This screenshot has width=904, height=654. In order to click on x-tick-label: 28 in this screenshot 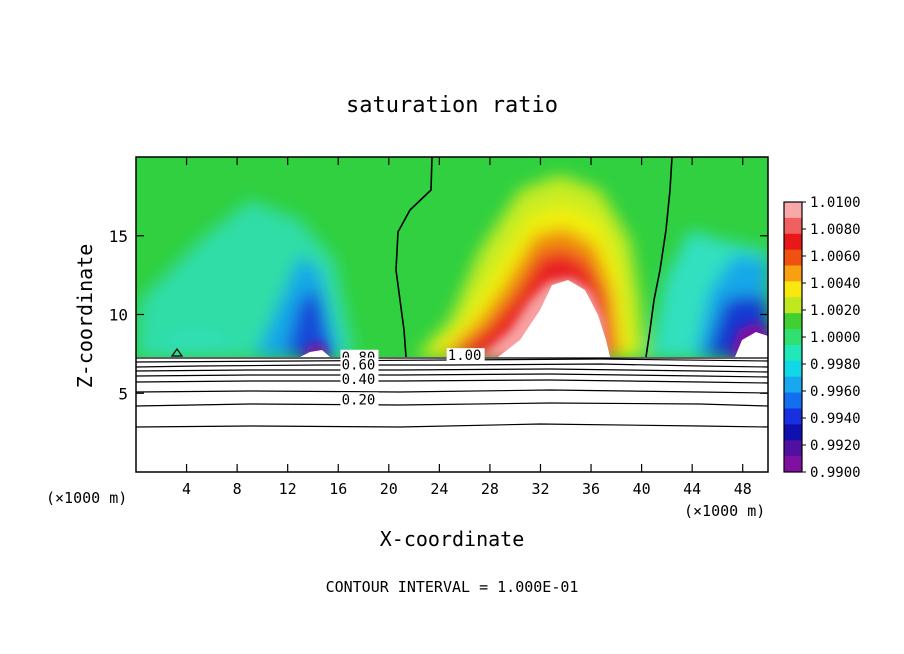, I will do `click(490, 489)`.